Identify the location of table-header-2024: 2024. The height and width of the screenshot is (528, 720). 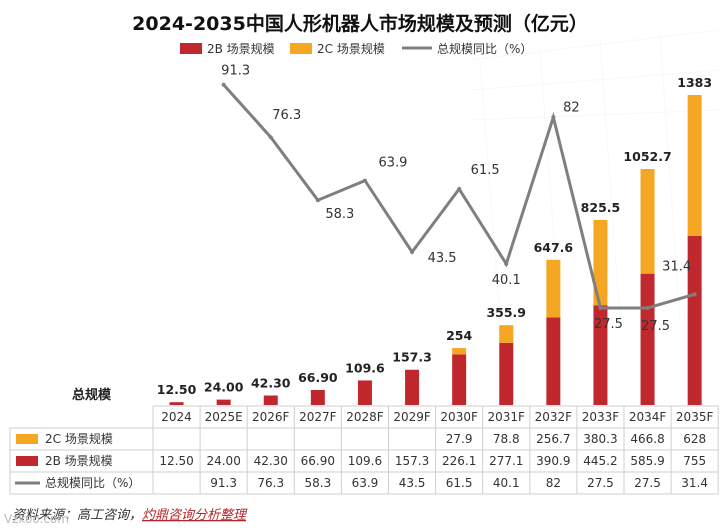
(176, 417).